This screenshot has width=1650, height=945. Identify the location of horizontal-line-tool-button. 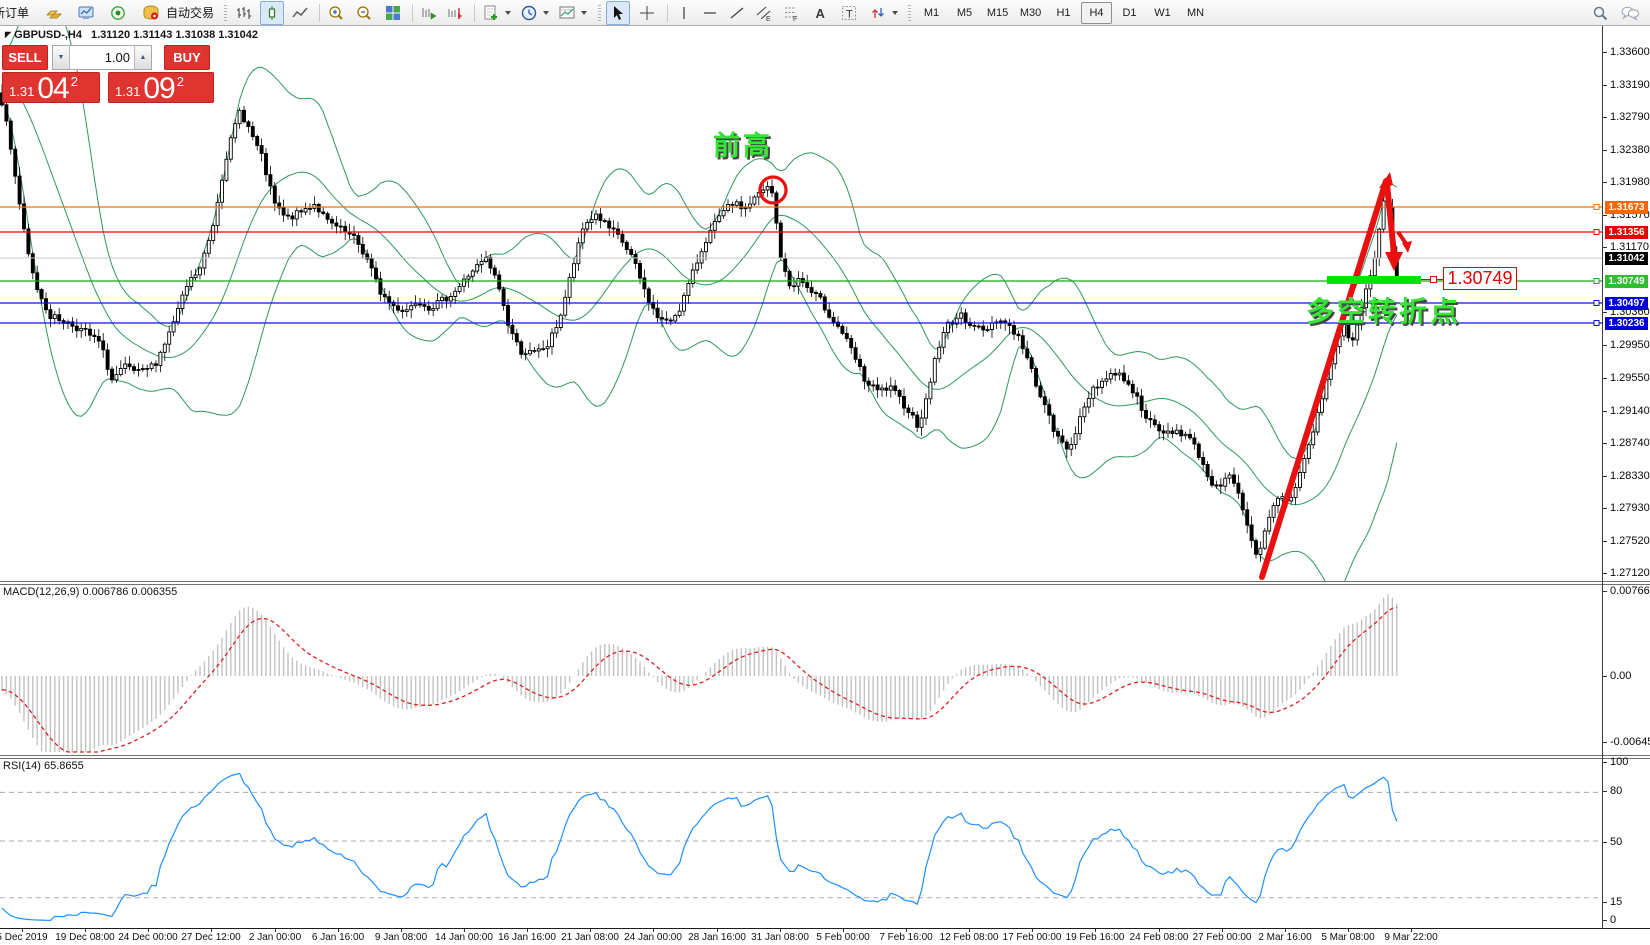
(710, 13).